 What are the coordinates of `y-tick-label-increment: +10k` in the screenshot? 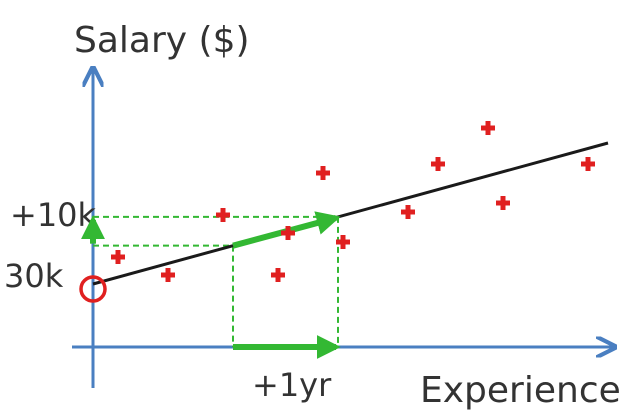 It's located at (53, 215).